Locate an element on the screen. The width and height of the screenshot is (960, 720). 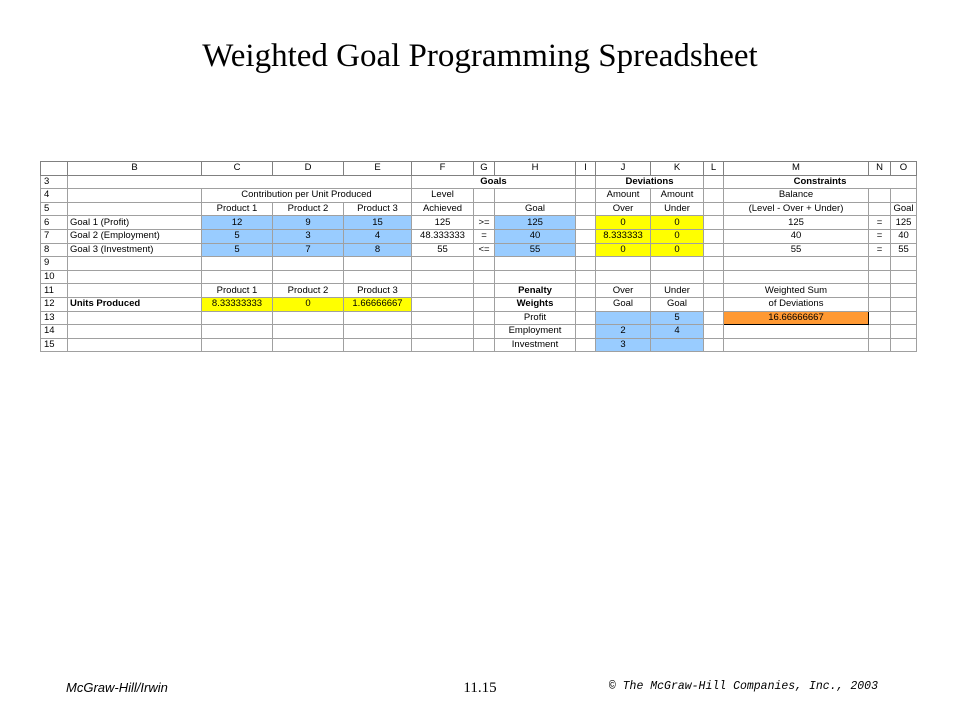
cell-g6: >= is located at coordinates (484, 222).